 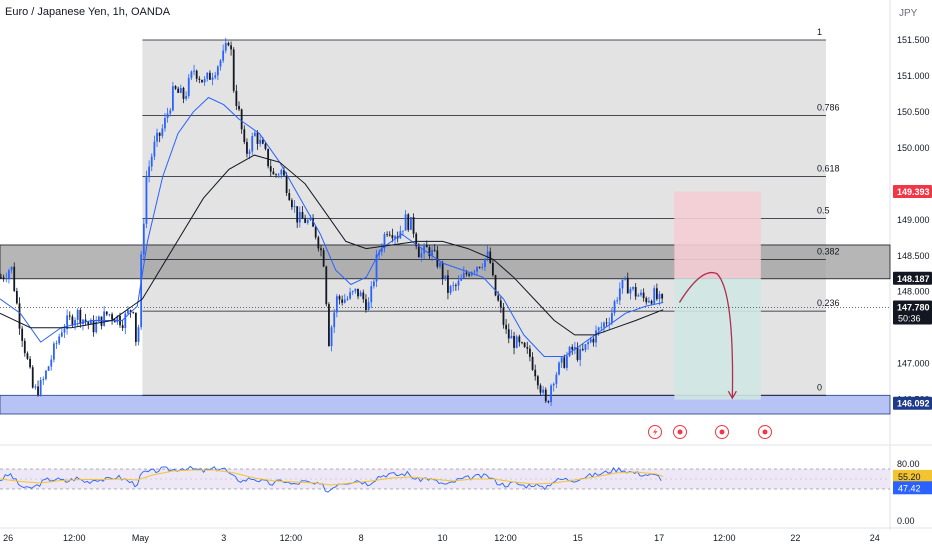 What do you see at coordinates (913, 279) in the screenshot?
I see `price-tag-value: 148.187` at bounding box center [913, 279].